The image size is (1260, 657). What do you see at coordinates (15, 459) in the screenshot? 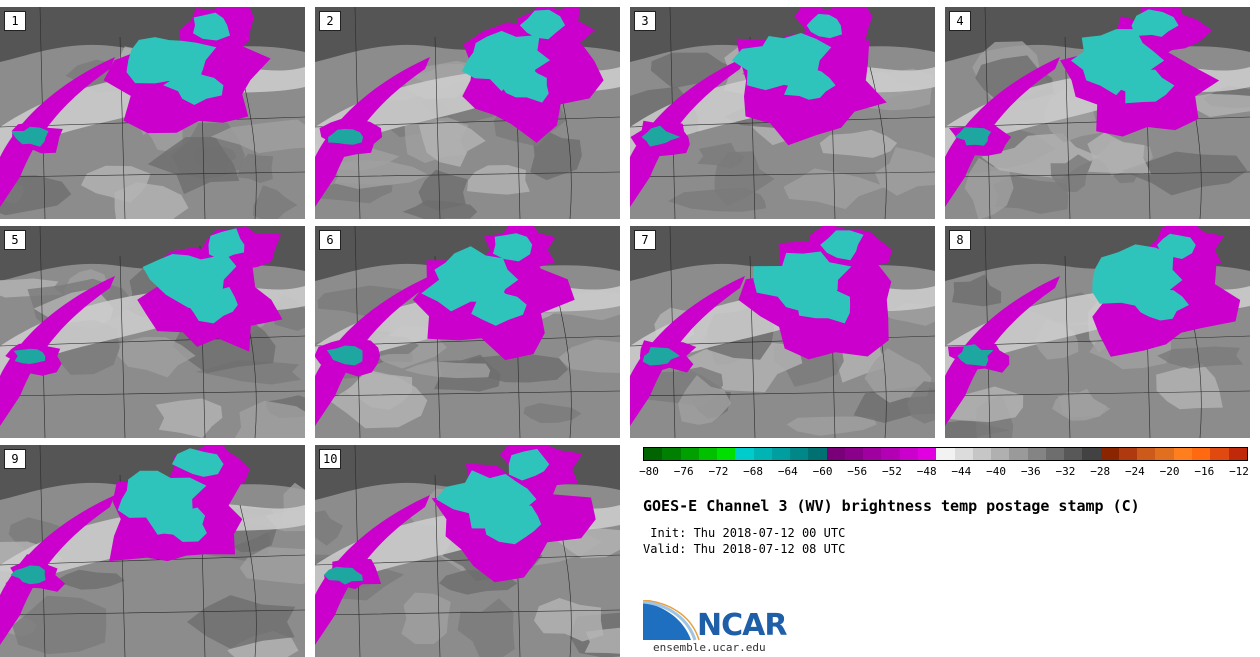
I see `panel-number: 9` at bounding box center [15, 459].